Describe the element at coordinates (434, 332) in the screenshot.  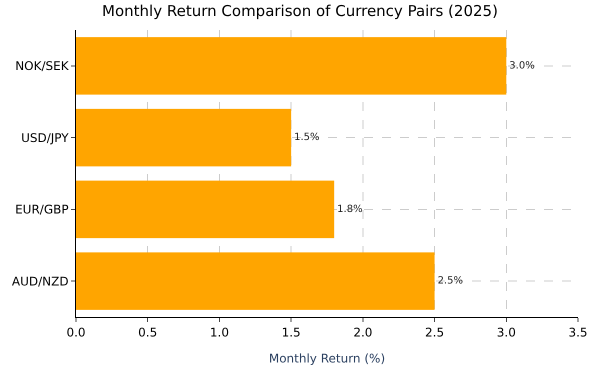
I see `x-tick-label: 2.5` at that location.